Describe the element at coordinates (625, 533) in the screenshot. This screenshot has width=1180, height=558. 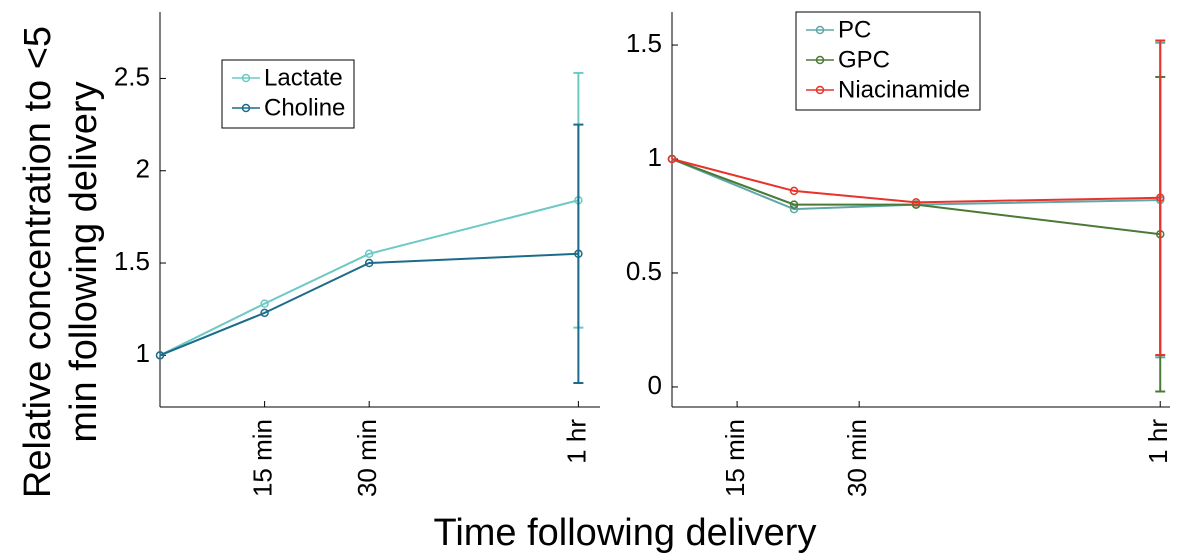
I see `x-axis-label: Time following delivery` at that location.